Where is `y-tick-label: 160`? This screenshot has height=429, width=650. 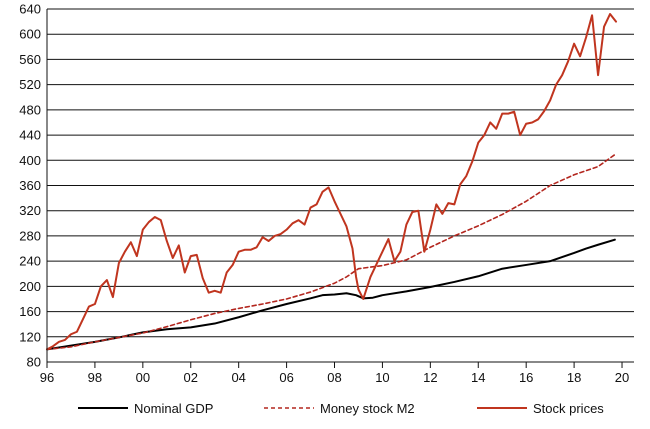 y-tick-label: 160 is located at coordinates (30, 311).